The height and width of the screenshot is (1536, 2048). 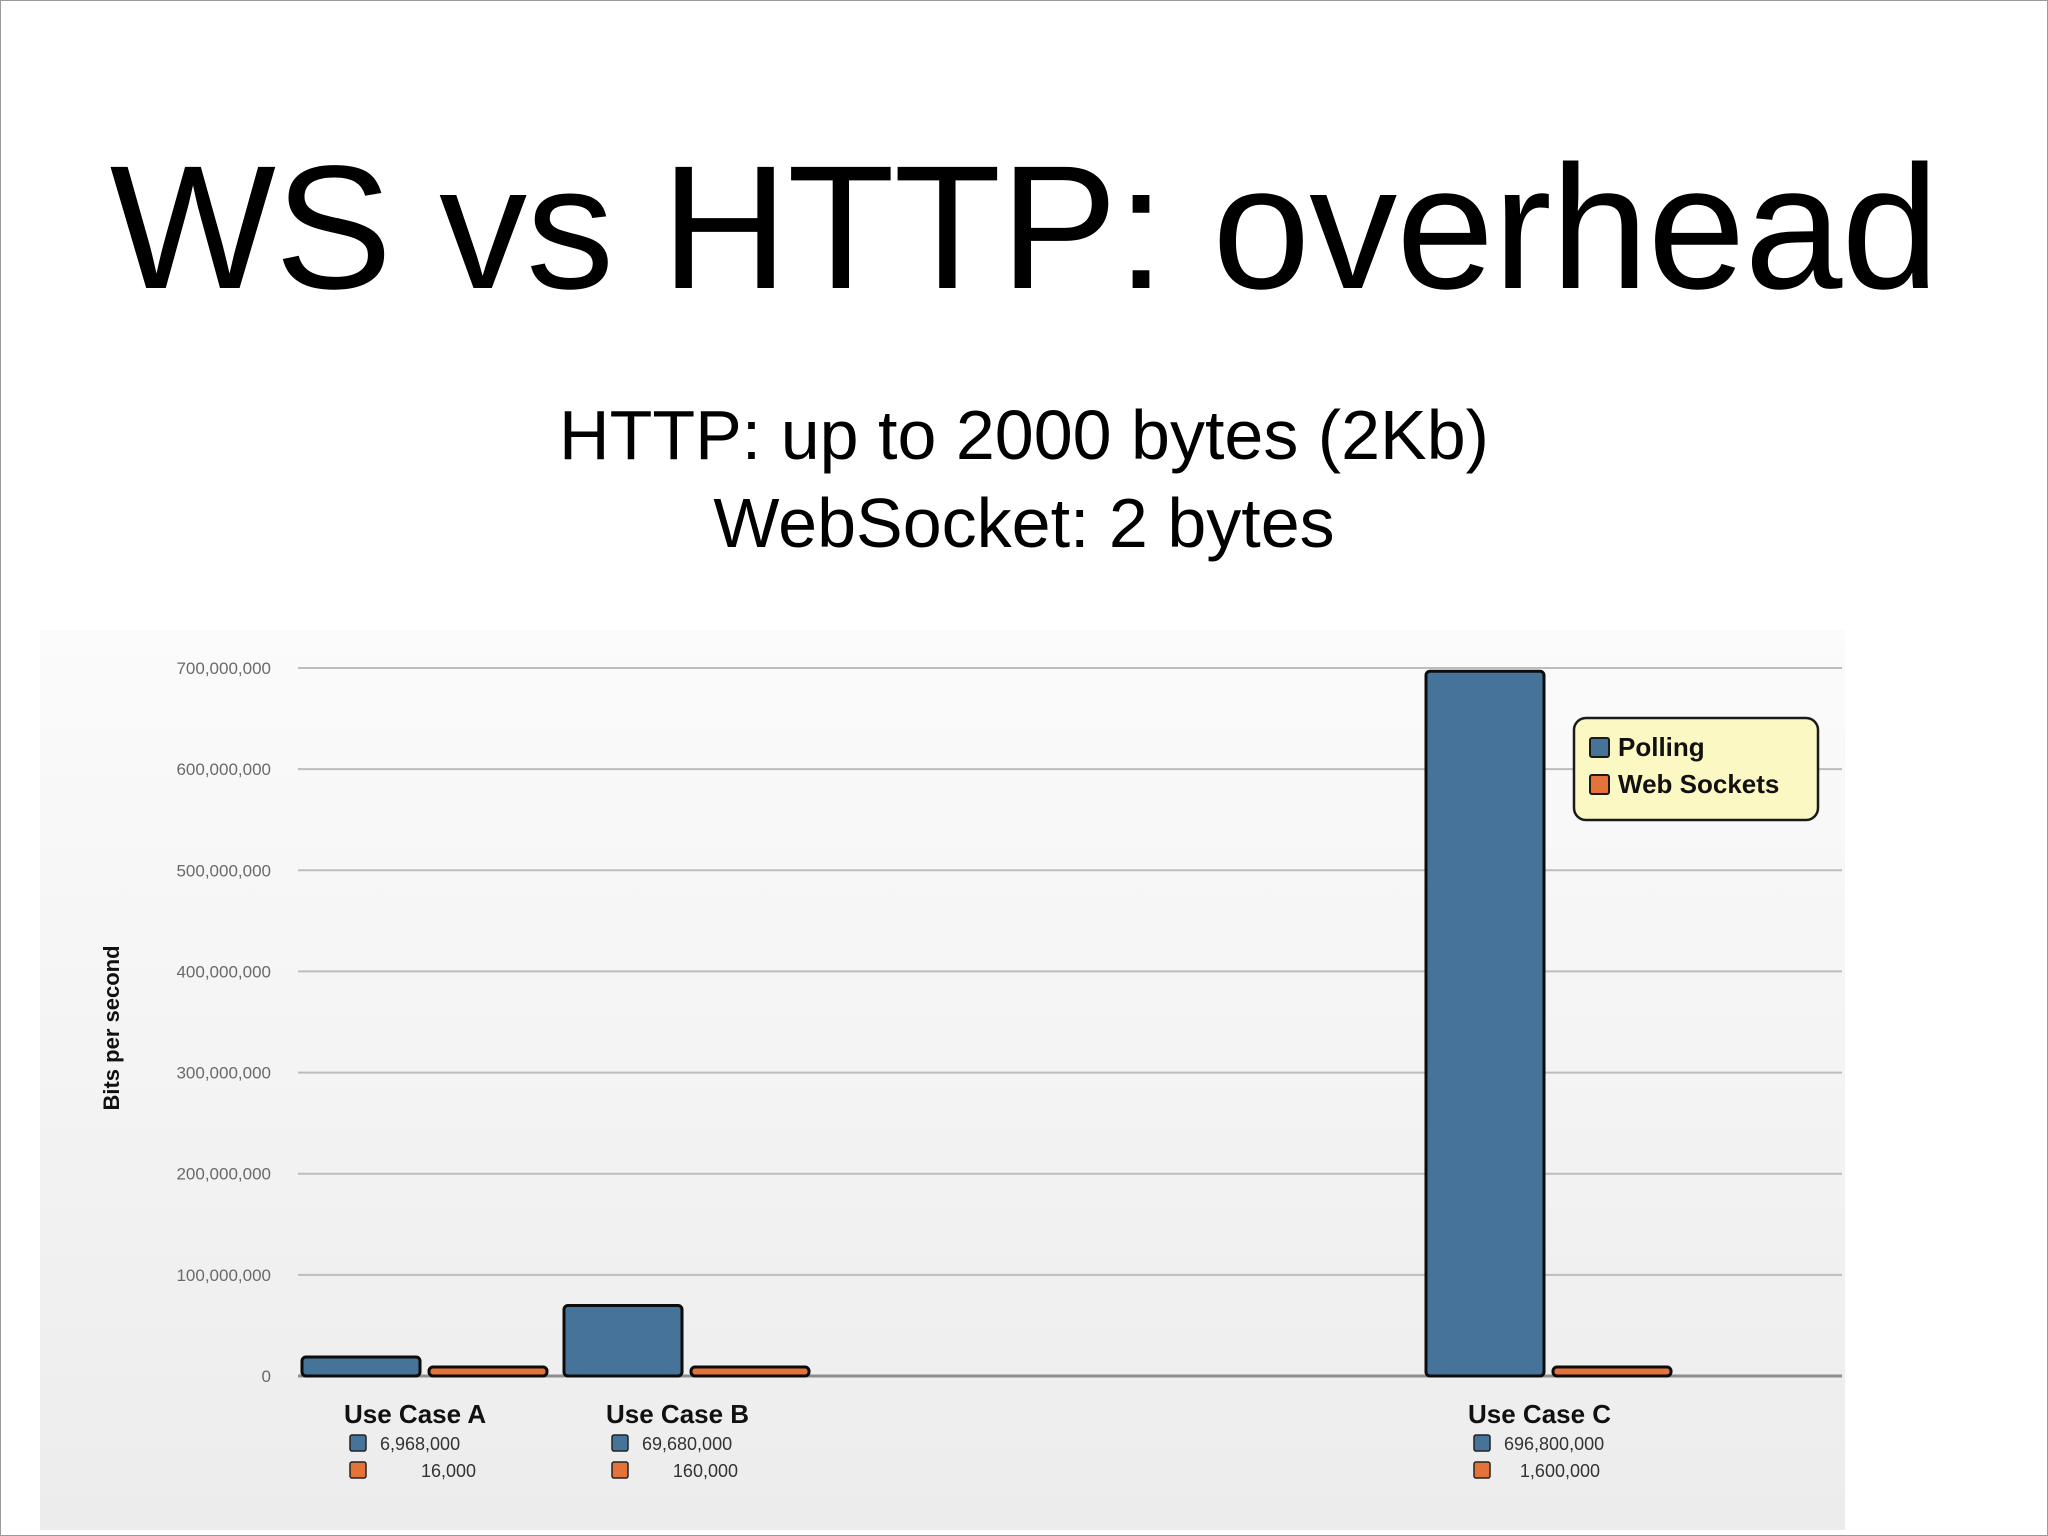 What do you see at coordinates (266, 1376) in the screenshot?
I see `y-tick-label: 0` at bounding box center [266, 1376].